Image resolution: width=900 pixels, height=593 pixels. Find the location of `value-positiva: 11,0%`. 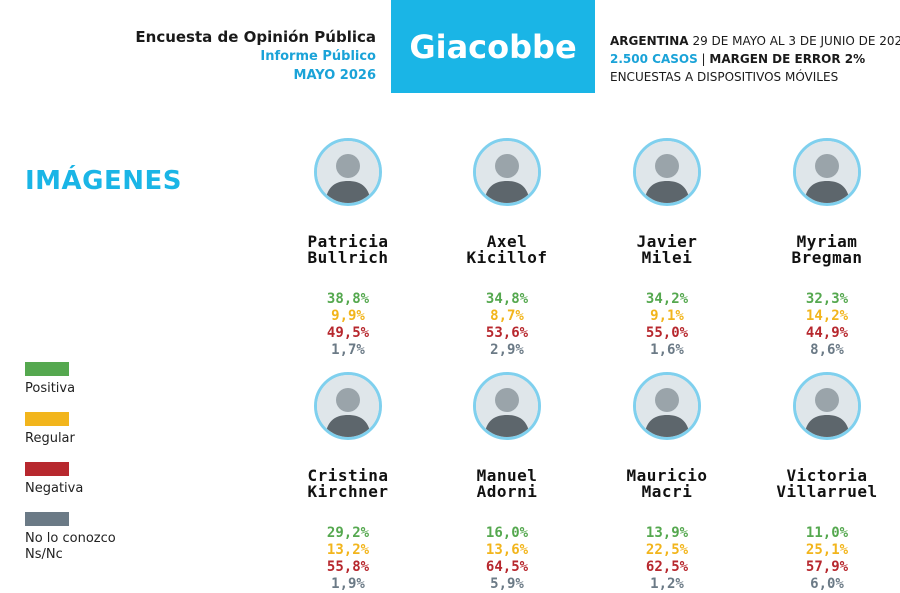

value-positiva: 11,0% is located at coordinates (827, 533).